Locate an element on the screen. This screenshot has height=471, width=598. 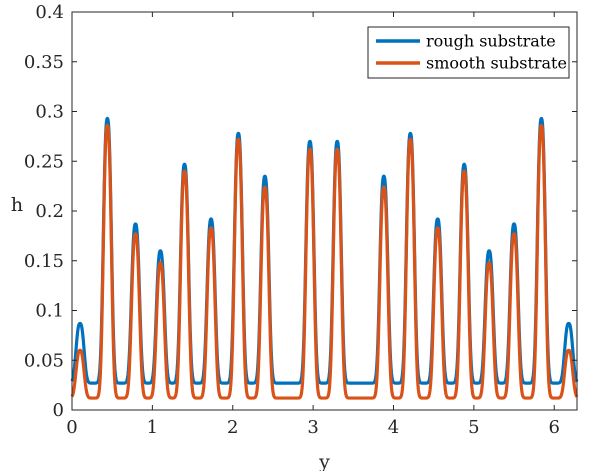
y-tick-label: 0.05 is located at coordinates (44, 360).